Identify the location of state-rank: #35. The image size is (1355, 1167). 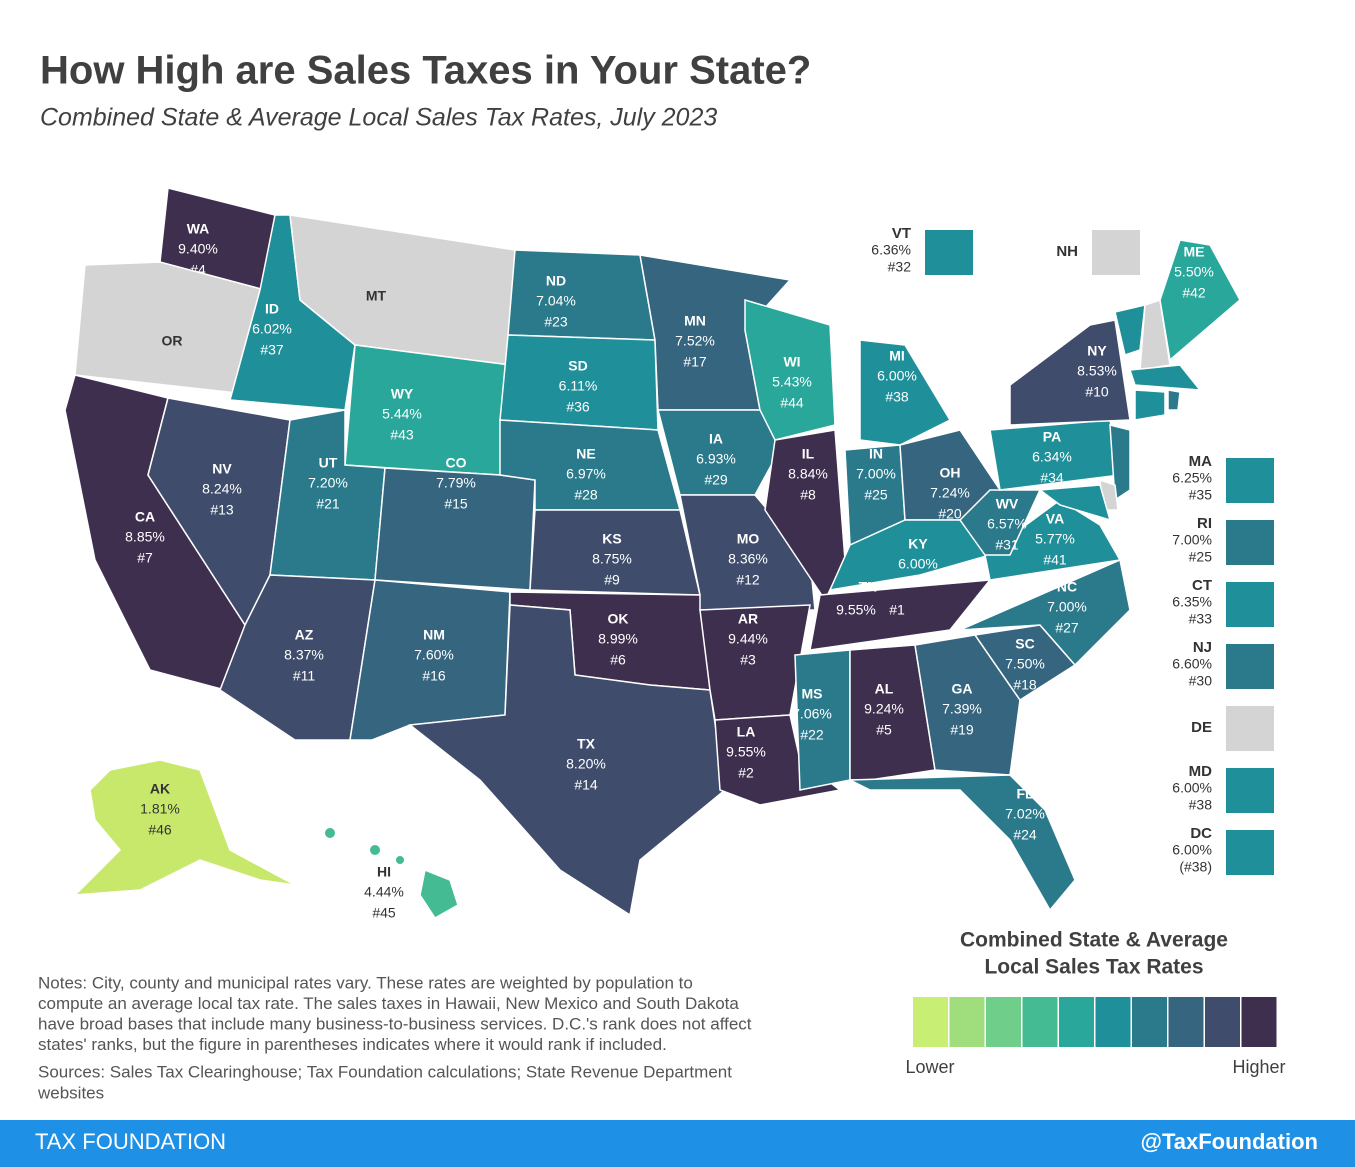
(1201, 495).